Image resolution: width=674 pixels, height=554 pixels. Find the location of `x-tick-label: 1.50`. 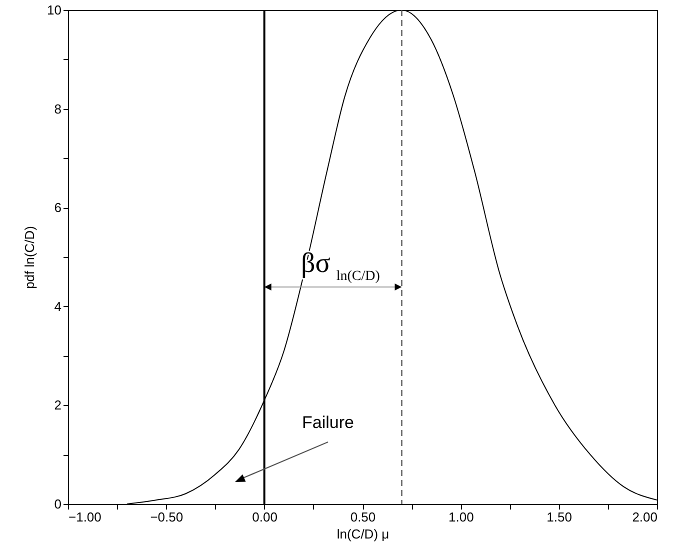

x-tick-label: 1.50 is located at coordinates (559, 517).